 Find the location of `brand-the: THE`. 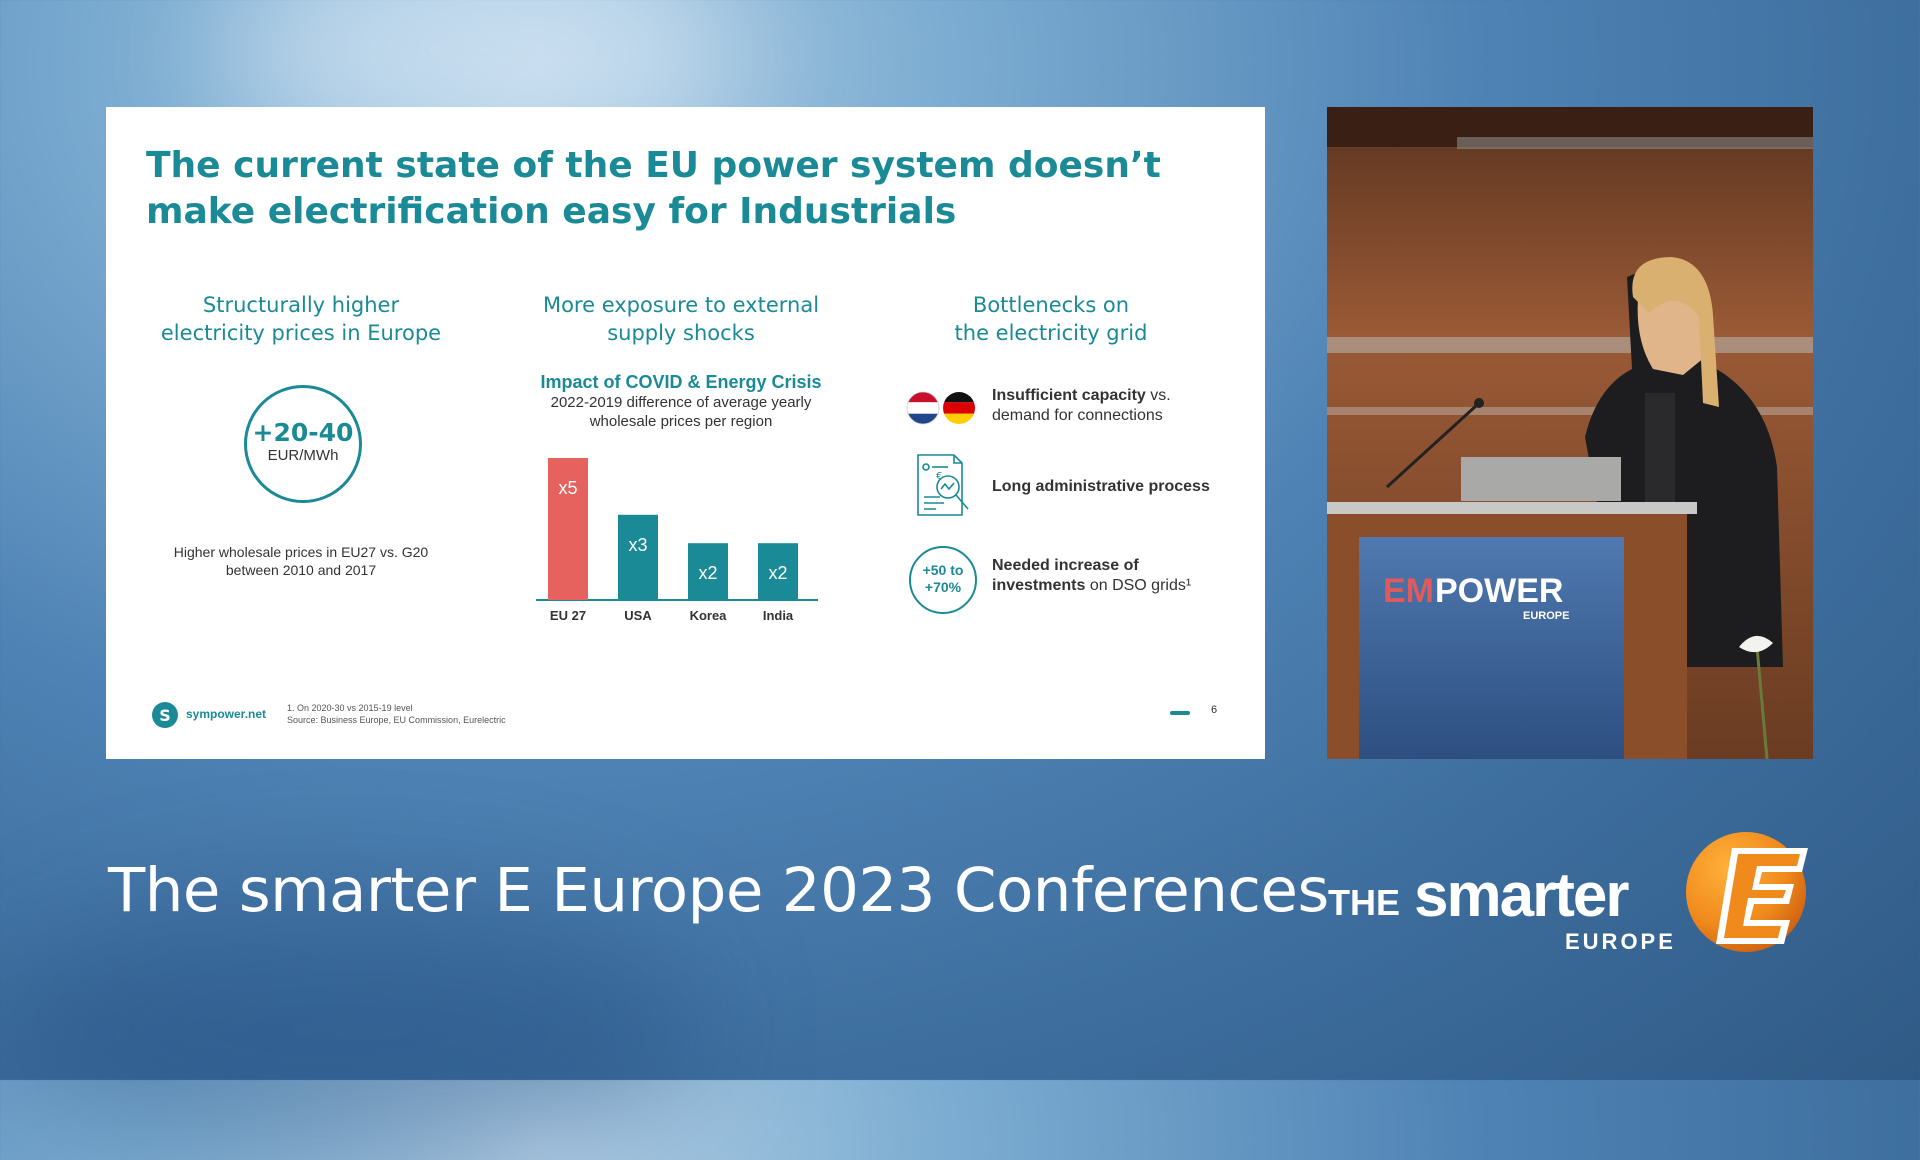

brand-the: THE is located at coordinates (1364, 902).